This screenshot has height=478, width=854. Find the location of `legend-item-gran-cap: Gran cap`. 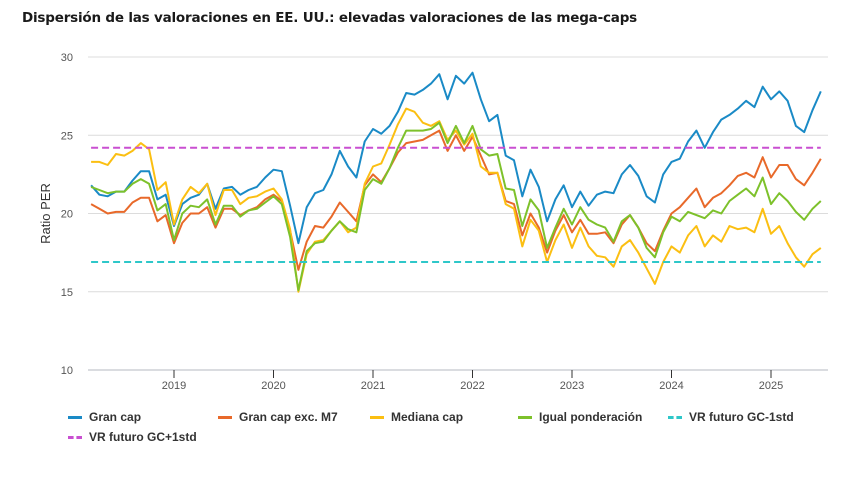

legend-item-gran-cap: Gran cap is located at coordinates (104, 417).